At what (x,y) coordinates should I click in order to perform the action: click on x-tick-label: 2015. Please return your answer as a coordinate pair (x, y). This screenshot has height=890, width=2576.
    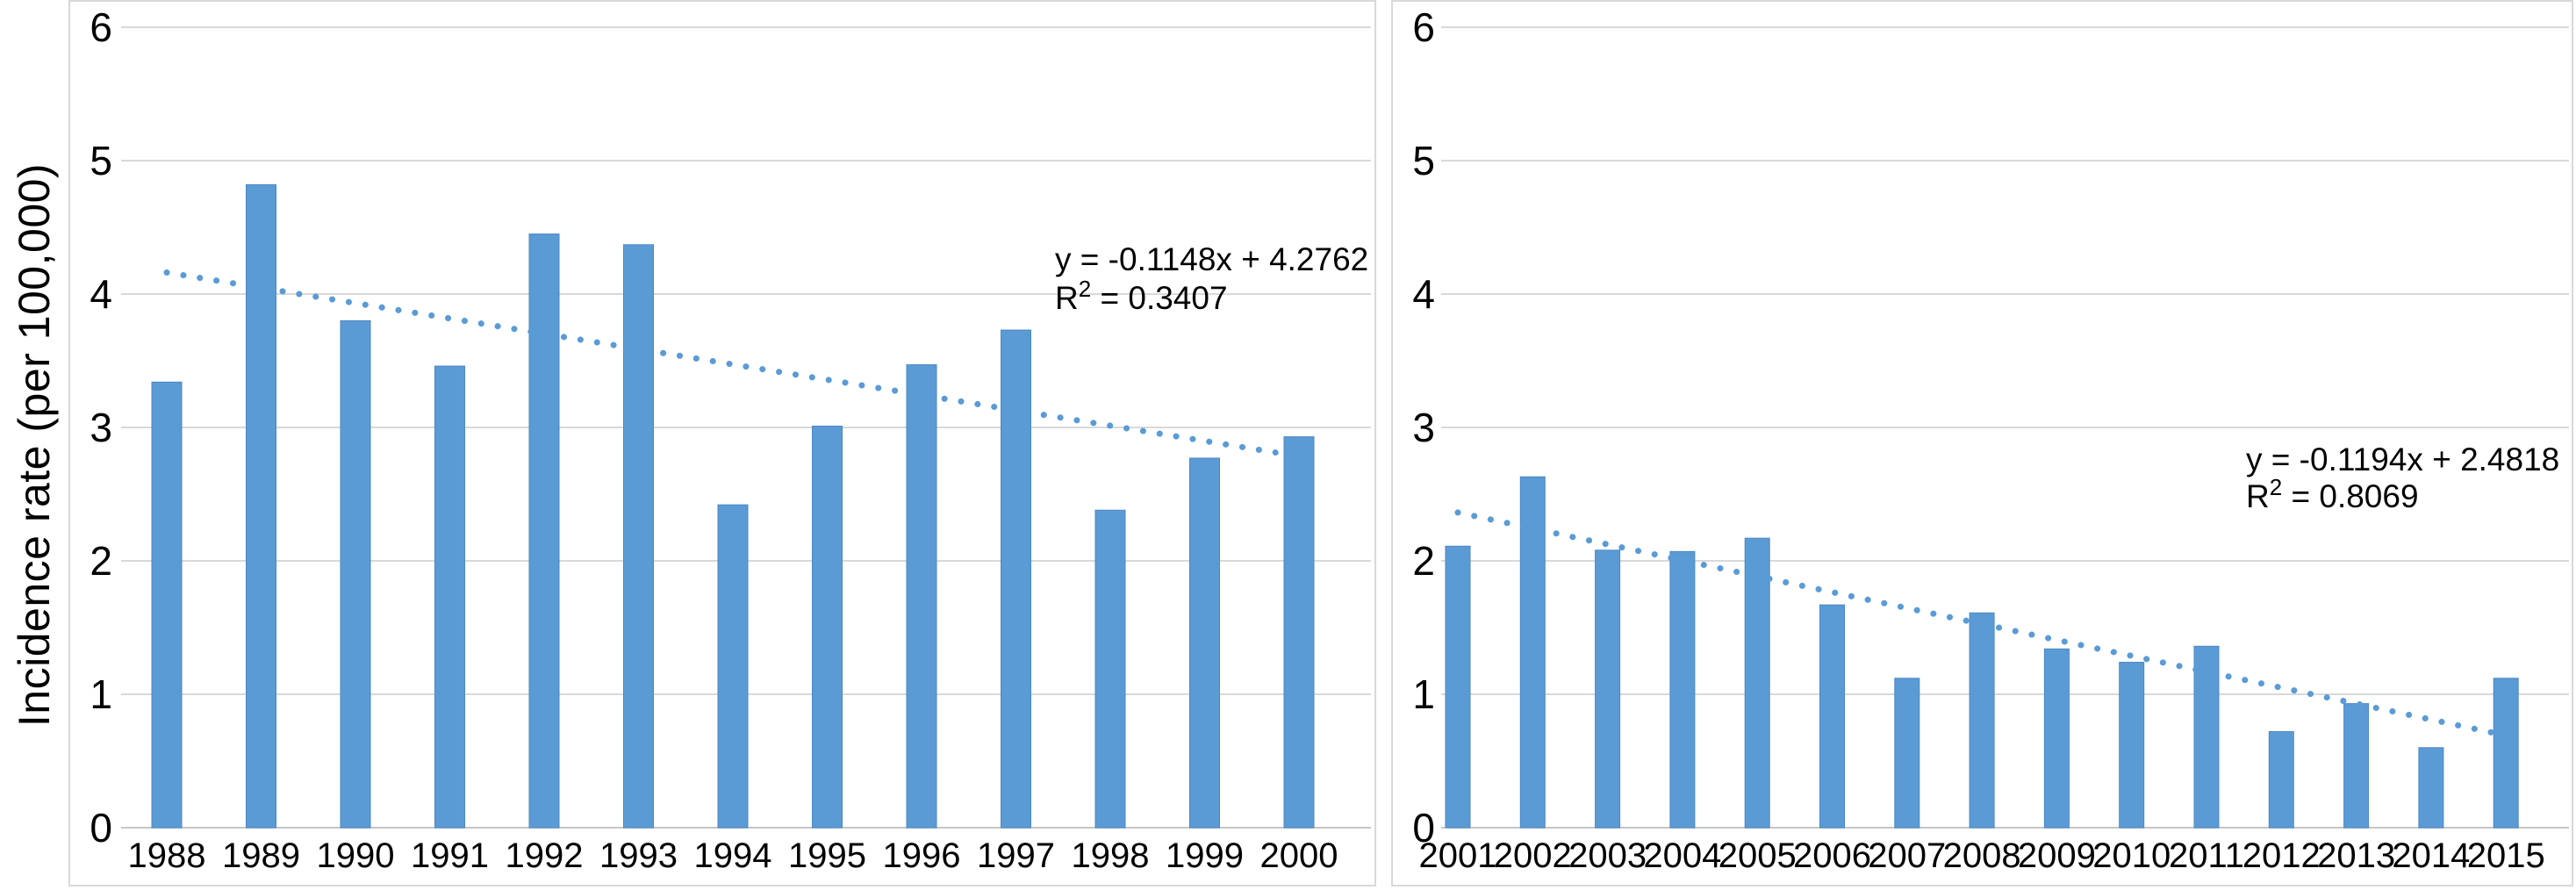
    Looking at the image, I should click on (2506, 856).